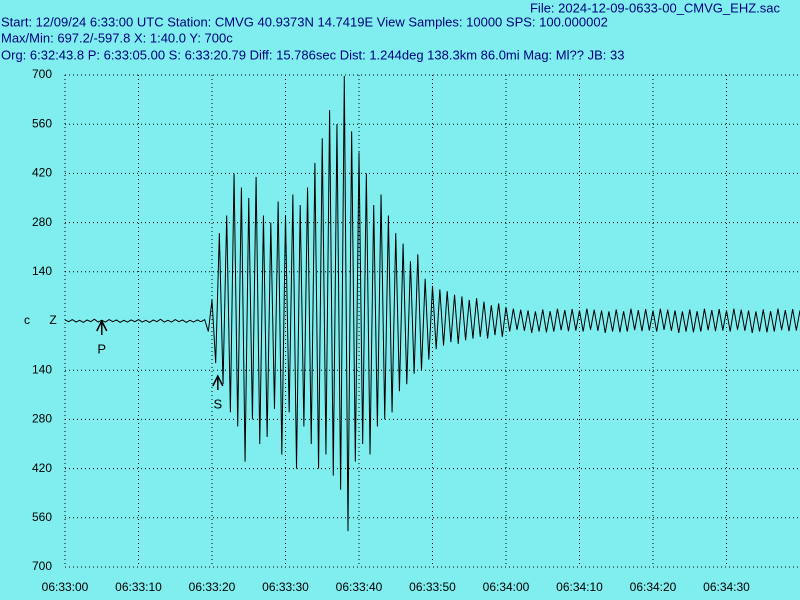 Image resolution: width=800 pixels, height=600 pixels. I want to click on phase-label: P, so click(101, 348).